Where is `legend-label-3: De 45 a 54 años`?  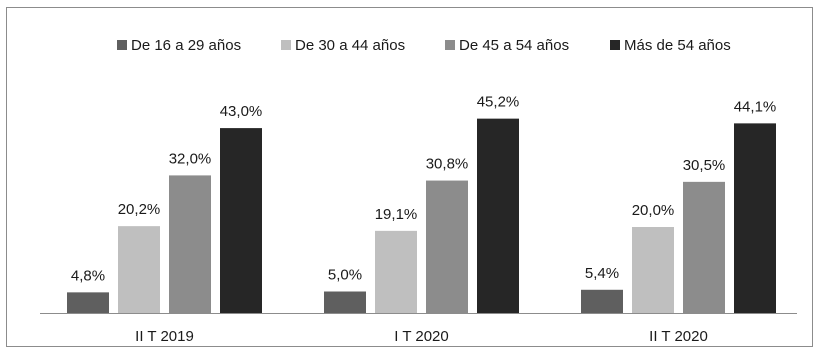
legend-label-3: De 45 a 54 años is located at coordinates (514, 45).